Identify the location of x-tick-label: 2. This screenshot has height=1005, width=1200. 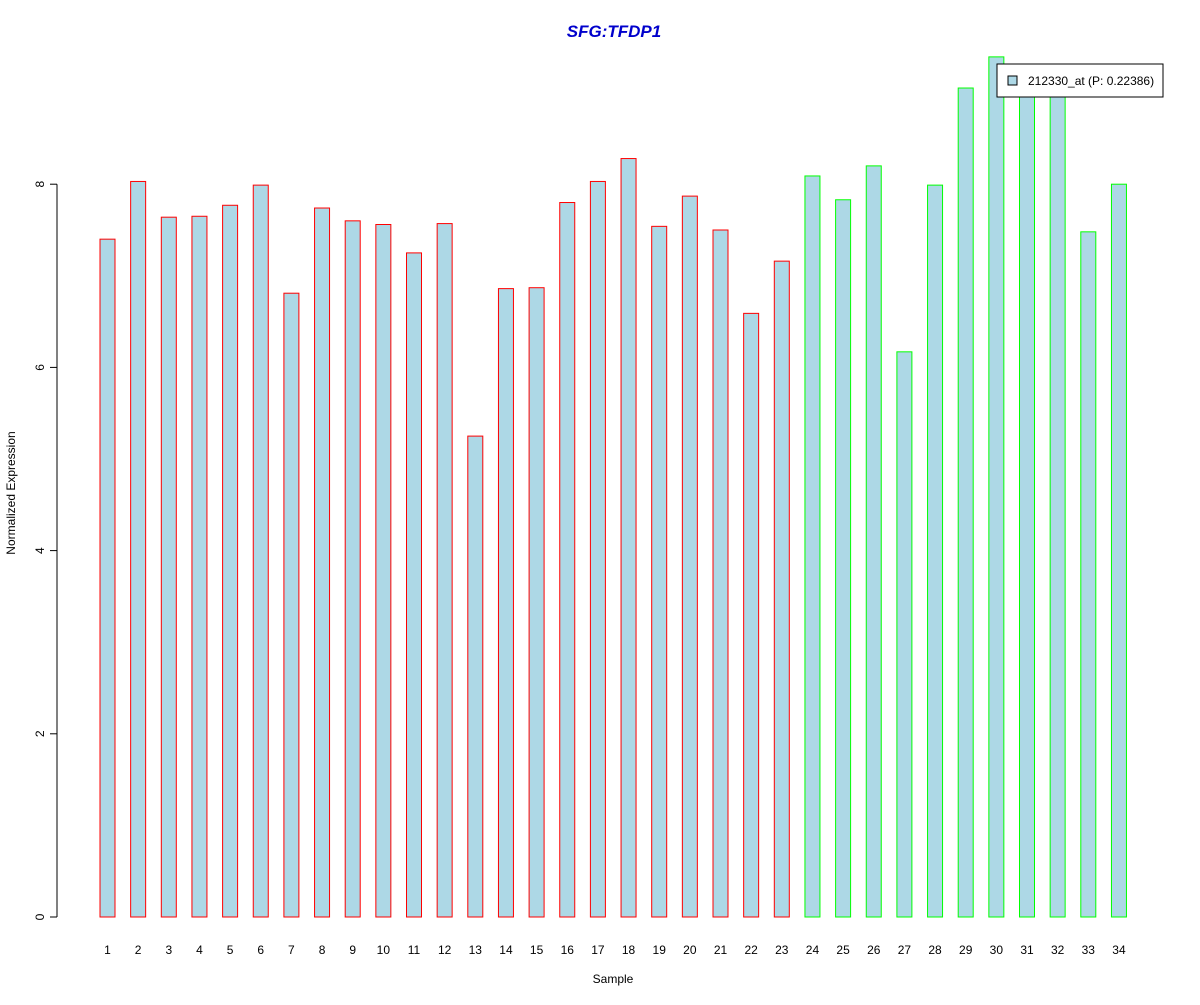
(138, 950).